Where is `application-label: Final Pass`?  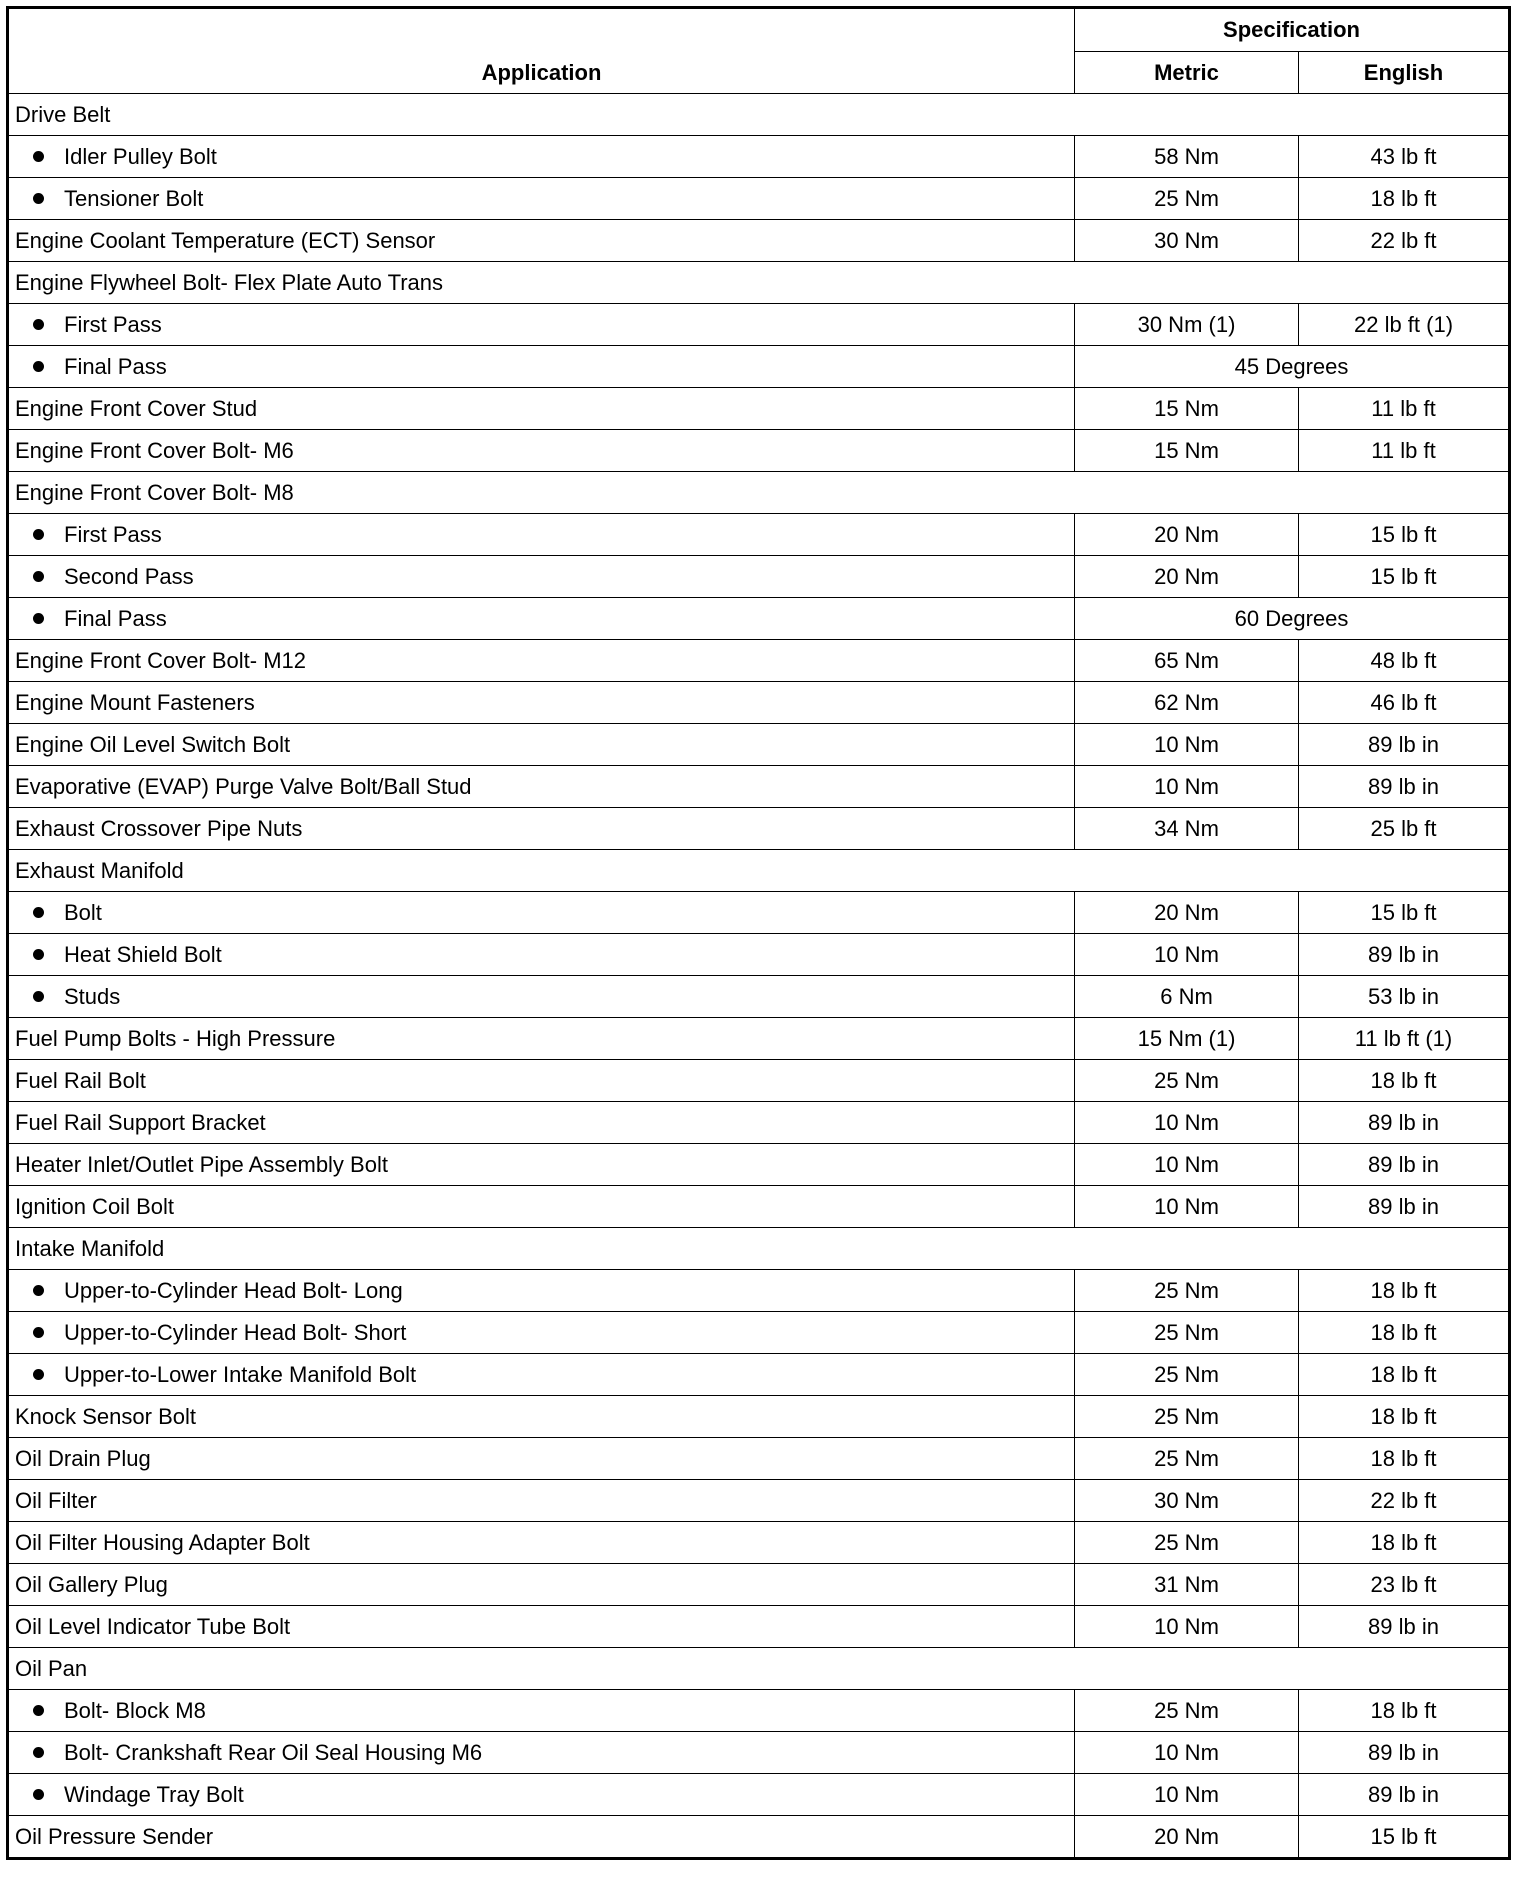
application-label: Final Pass is located at coordinates (115, 618).